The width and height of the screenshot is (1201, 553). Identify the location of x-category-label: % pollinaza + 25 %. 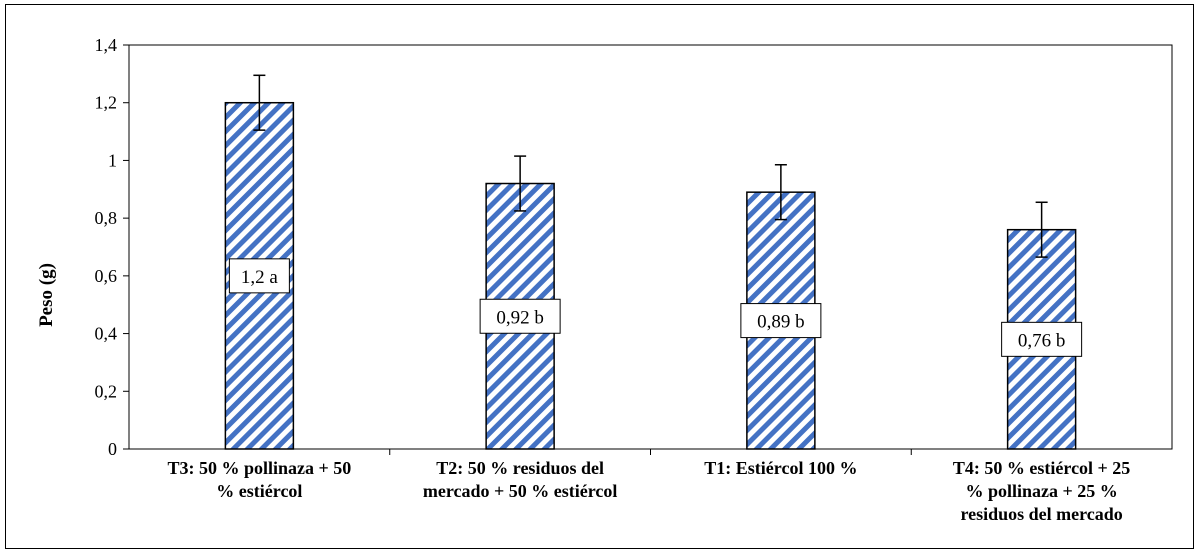
(1041, 491).